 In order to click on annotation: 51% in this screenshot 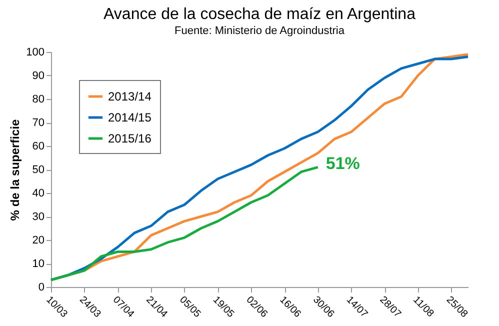, I will do `click(343, 164)`.